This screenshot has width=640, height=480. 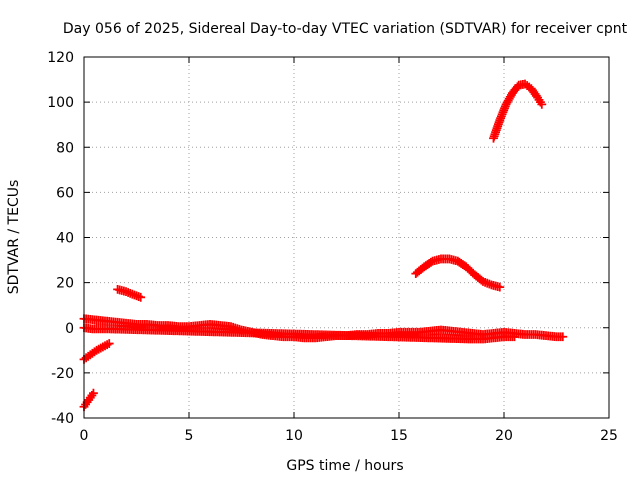 What do you see at coordinates (14, 237) in the screenshot?
I see `y-axis-label: SDTVAR / TECUs` at bounding box center [14, 237].